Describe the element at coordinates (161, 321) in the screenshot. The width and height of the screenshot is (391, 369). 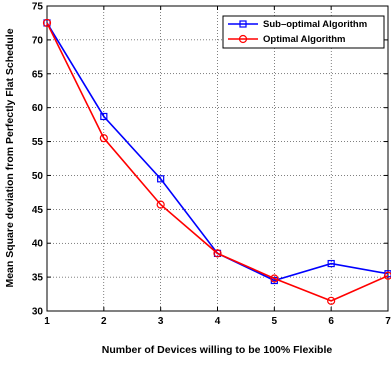
I see `x-tick-label: 3` at that location.